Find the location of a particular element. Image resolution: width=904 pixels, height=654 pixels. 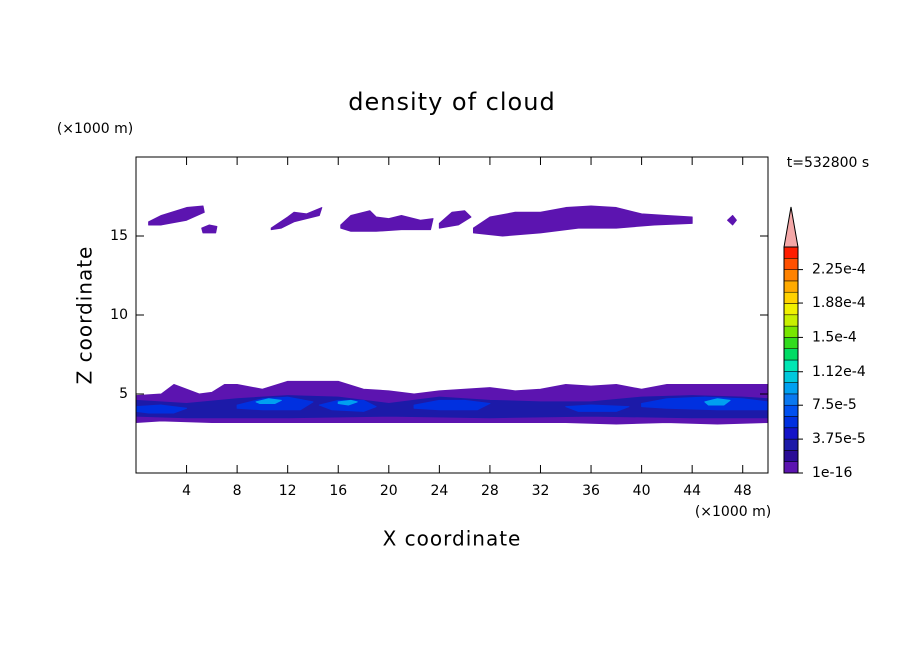

colorbar-tick-label: 7.5e-5 is located at coordinates (834, 405).